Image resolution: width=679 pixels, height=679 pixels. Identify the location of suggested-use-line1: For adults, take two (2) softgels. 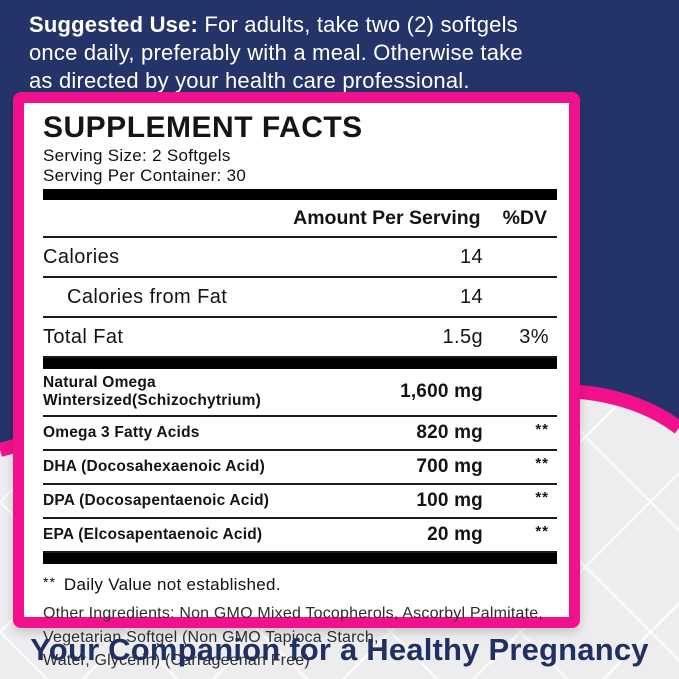
(358, 24).